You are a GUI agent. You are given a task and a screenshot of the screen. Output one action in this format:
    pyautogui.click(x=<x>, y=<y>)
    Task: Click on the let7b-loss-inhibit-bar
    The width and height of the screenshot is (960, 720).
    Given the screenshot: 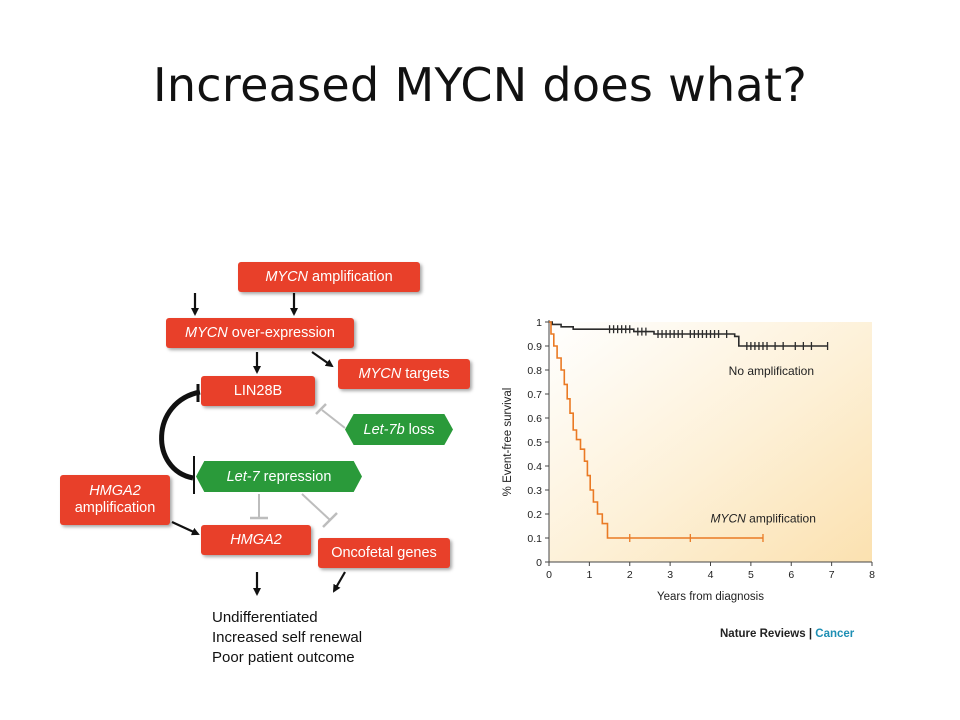 What is the action you would take?
    pyautogui.click(x=321, y=409)
    